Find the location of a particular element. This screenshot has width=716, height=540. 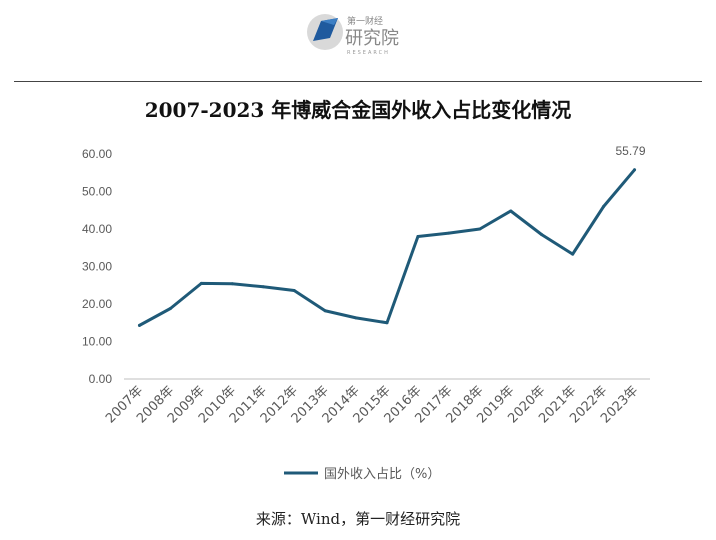

y-axis-ticks: 0.00 10.00 20.00 30.00 40.00 50.00 60.00 is located at coordinates (97, 266).